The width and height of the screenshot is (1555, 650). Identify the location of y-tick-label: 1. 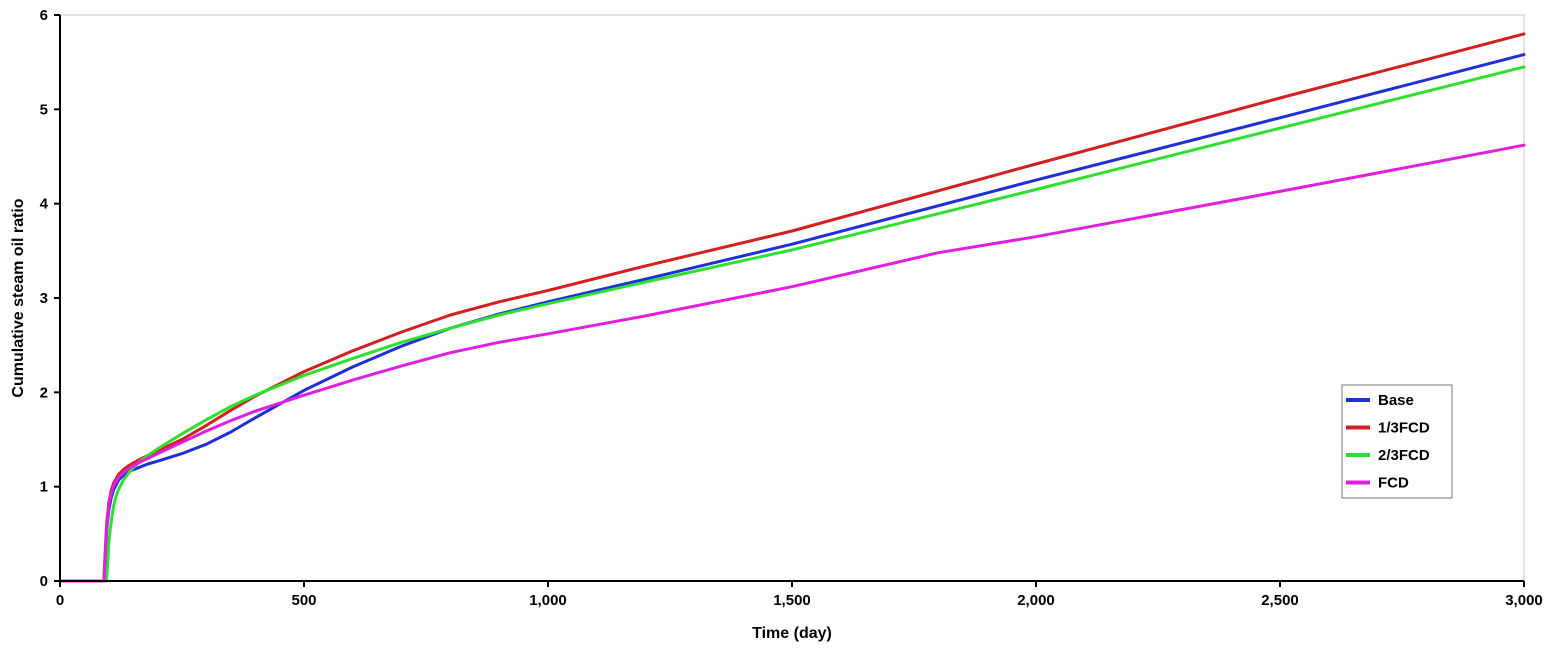
(44, 487).